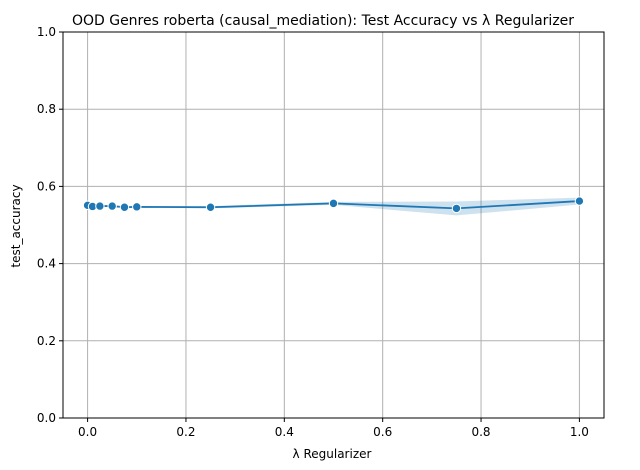  I want to click on x-tick-label: 1.0, so click(579, 432).